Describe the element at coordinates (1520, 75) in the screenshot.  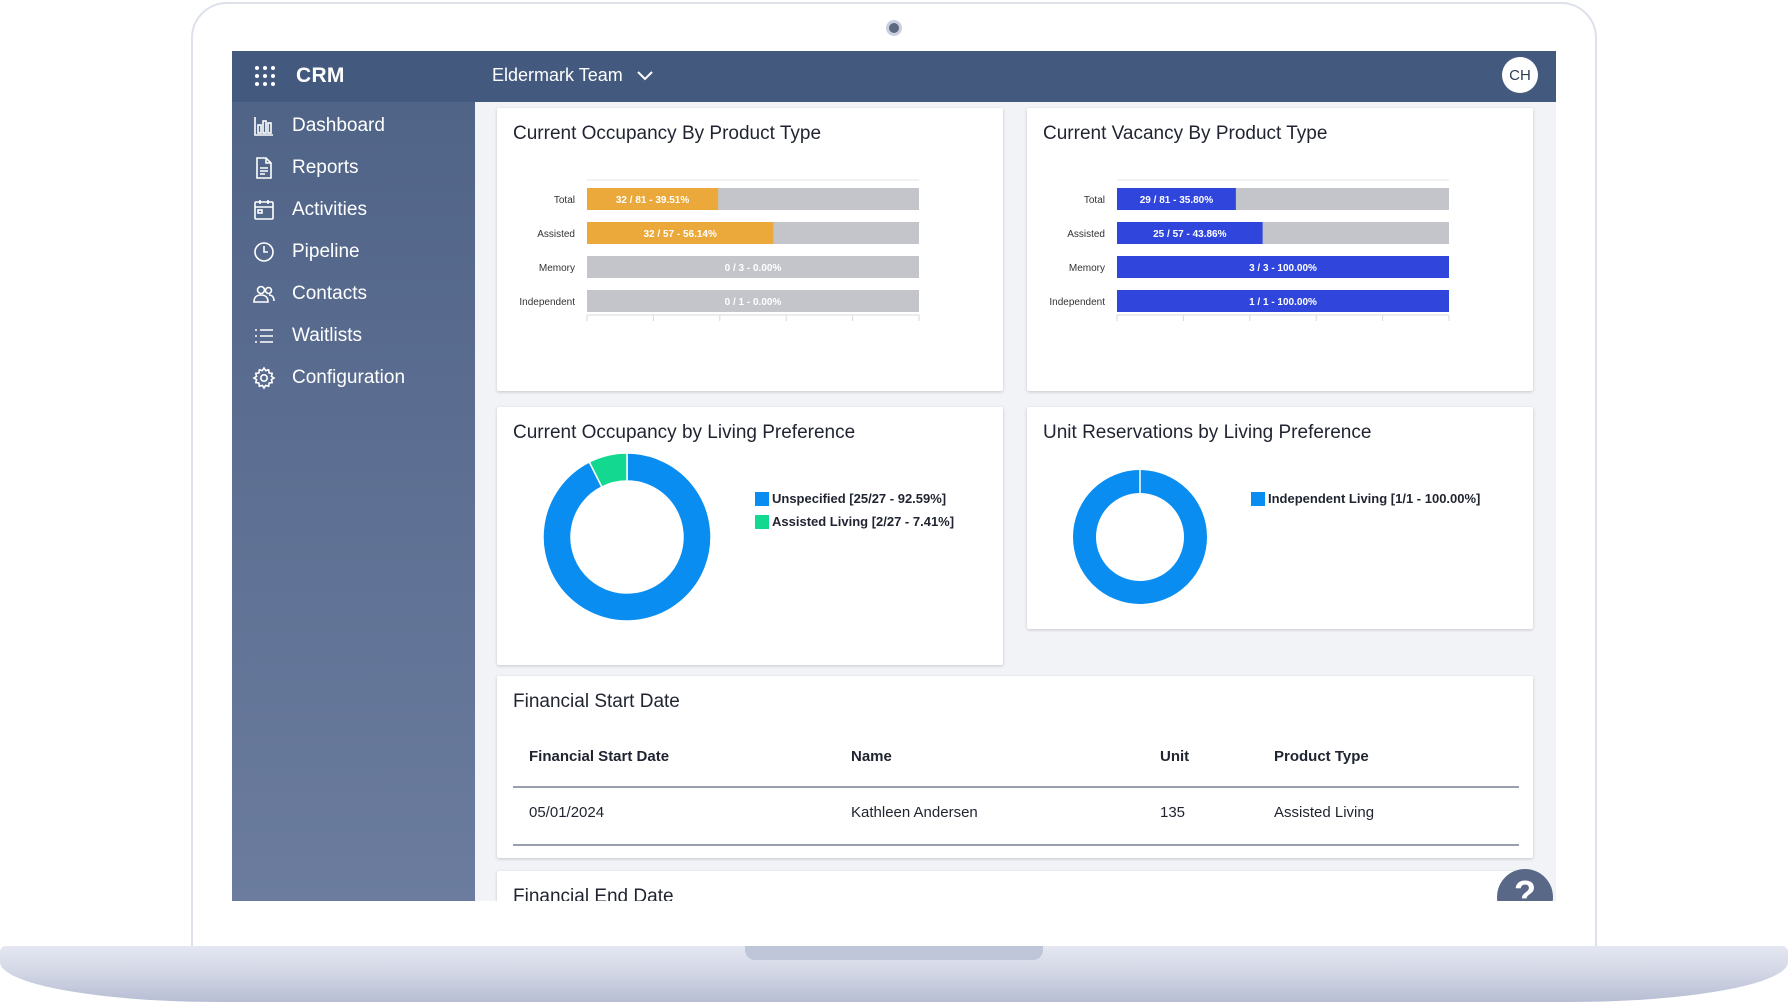
I see `user-avatar: CH` at that location.